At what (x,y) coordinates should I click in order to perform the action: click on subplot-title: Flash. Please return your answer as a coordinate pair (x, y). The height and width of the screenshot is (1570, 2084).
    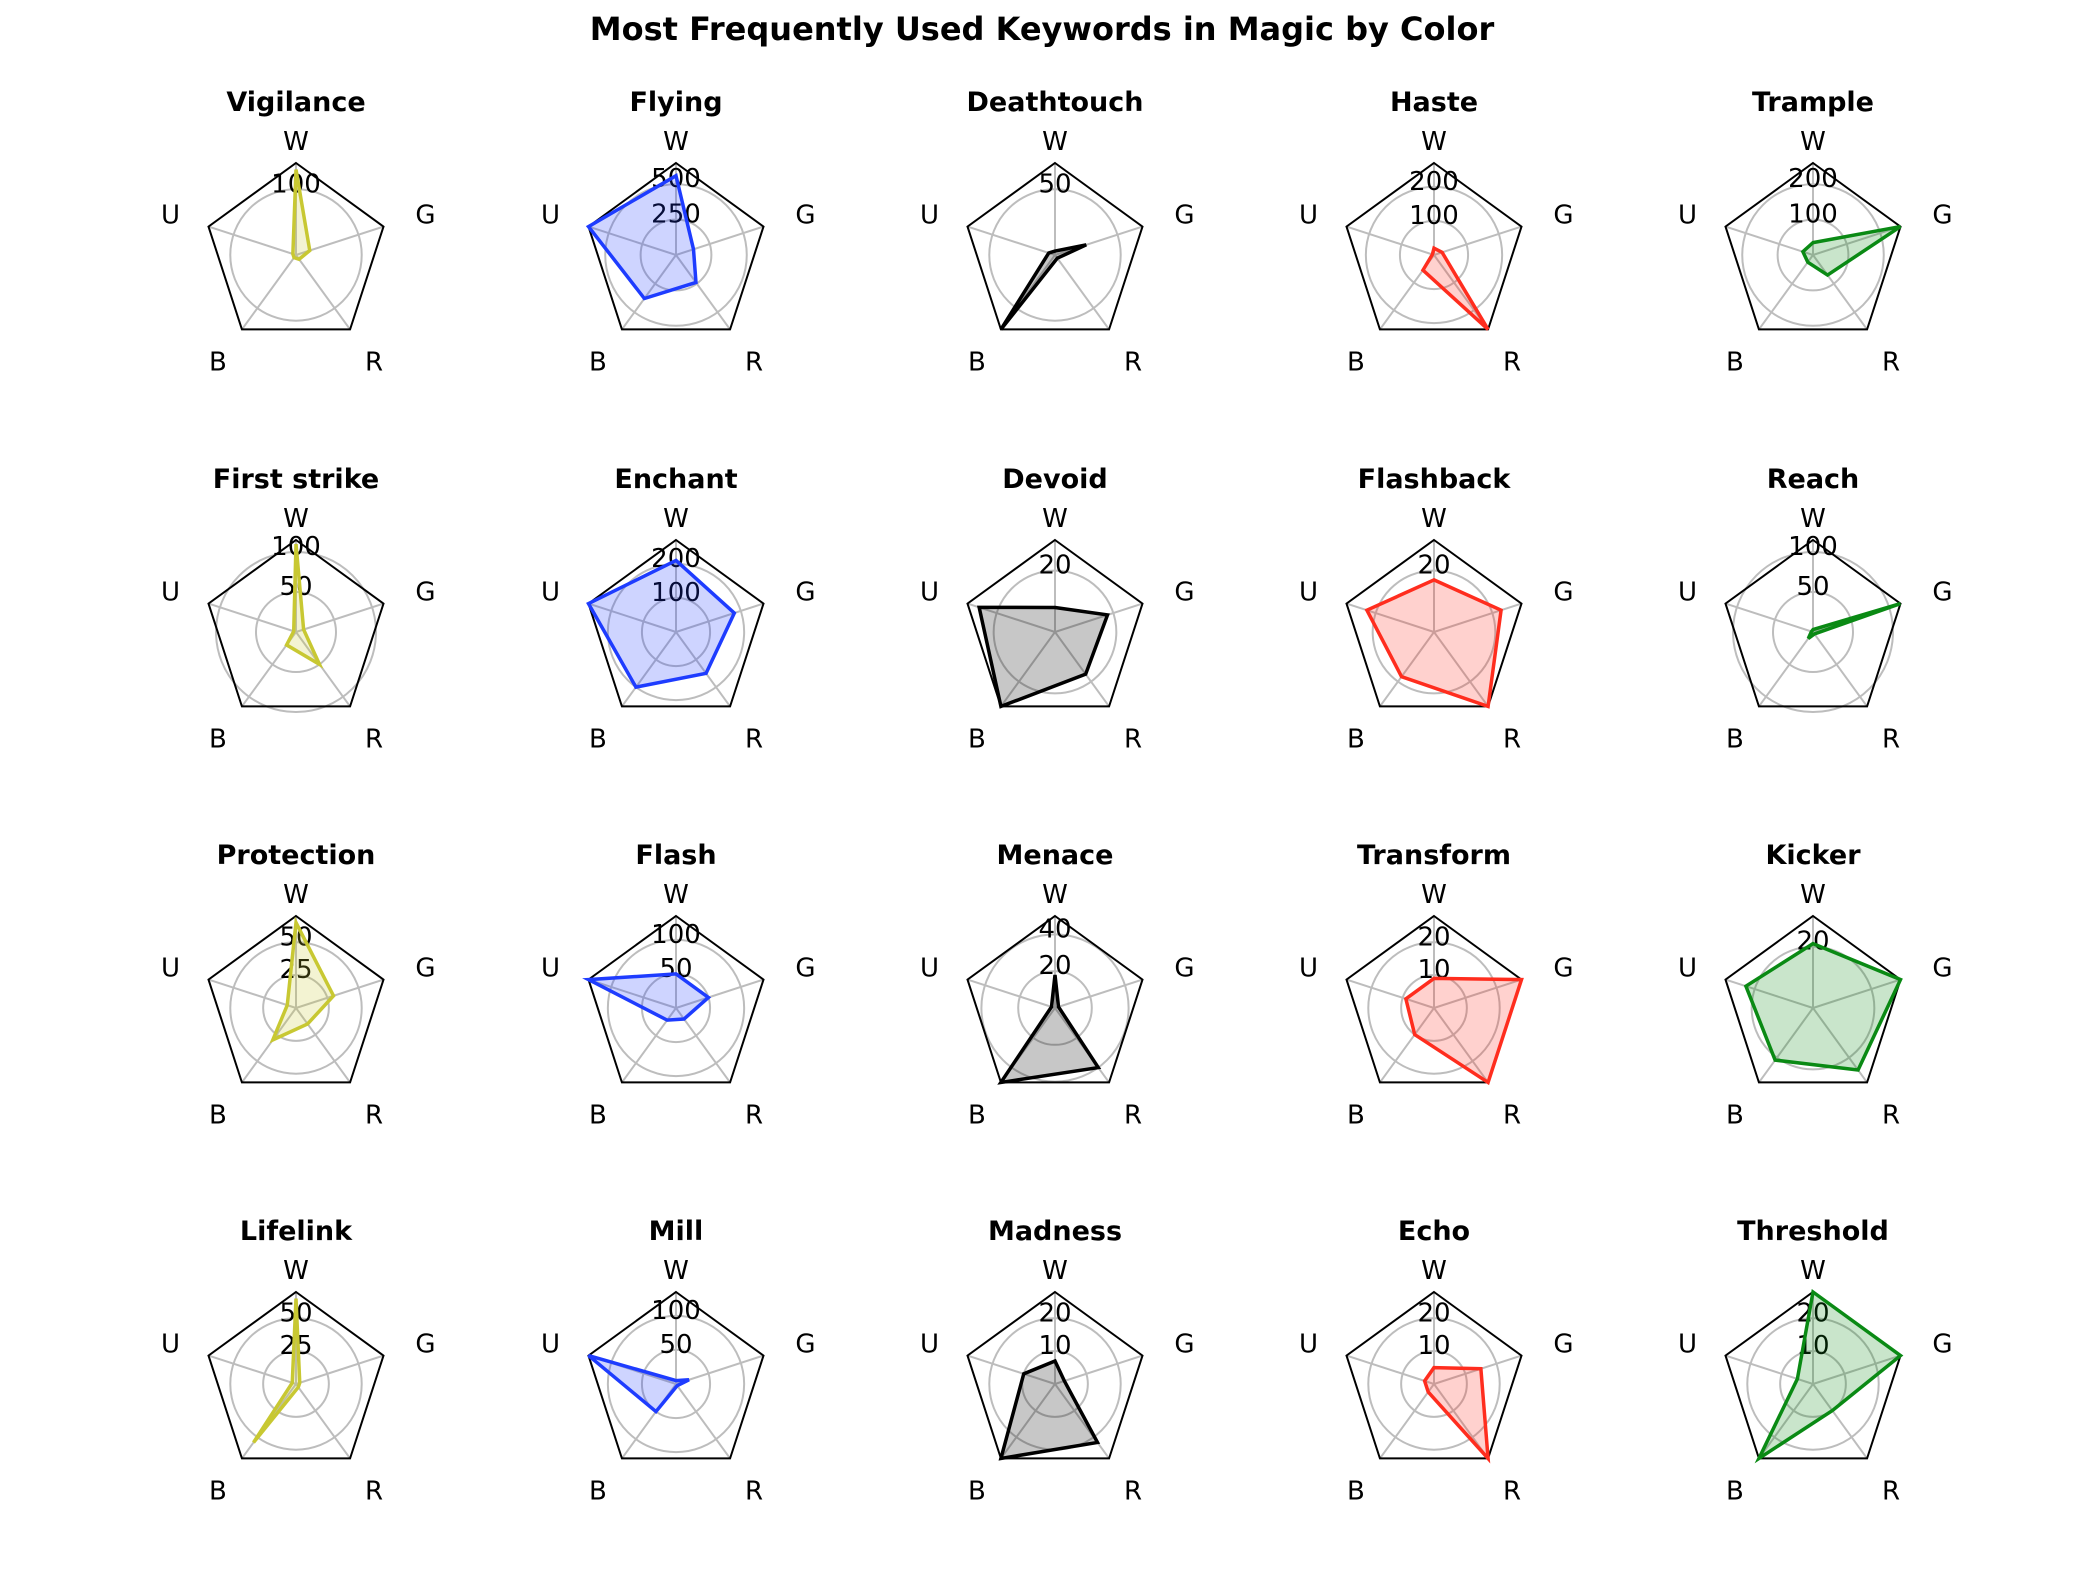
    Looking at the image, I should click on (675, 855).